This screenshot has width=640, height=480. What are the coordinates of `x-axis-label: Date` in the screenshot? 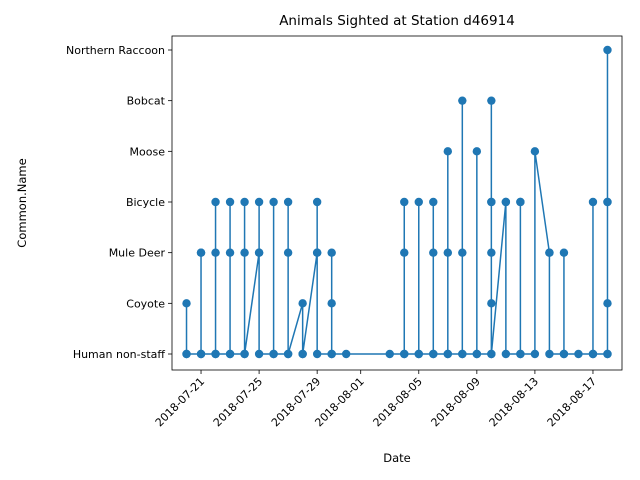 It's located at (397, 458).